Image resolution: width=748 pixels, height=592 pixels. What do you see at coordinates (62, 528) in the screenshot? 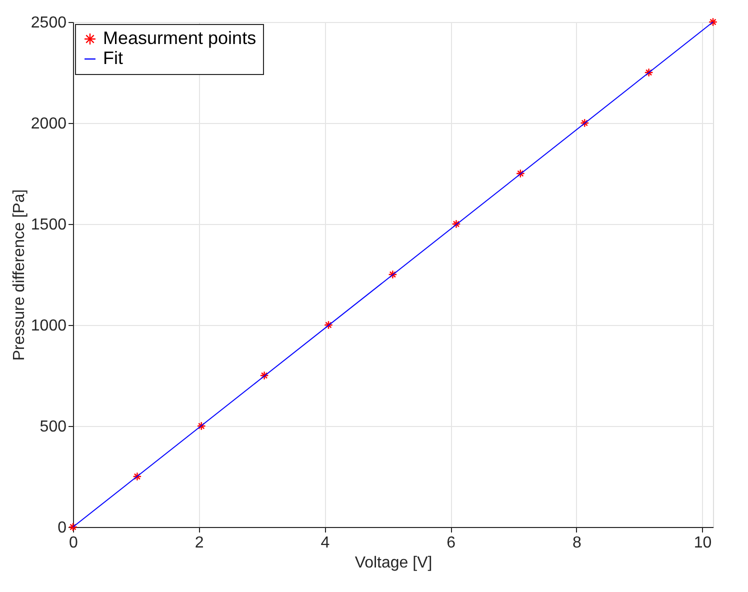
I see `y-tick-label: 0` at bounding box center [62, 528].